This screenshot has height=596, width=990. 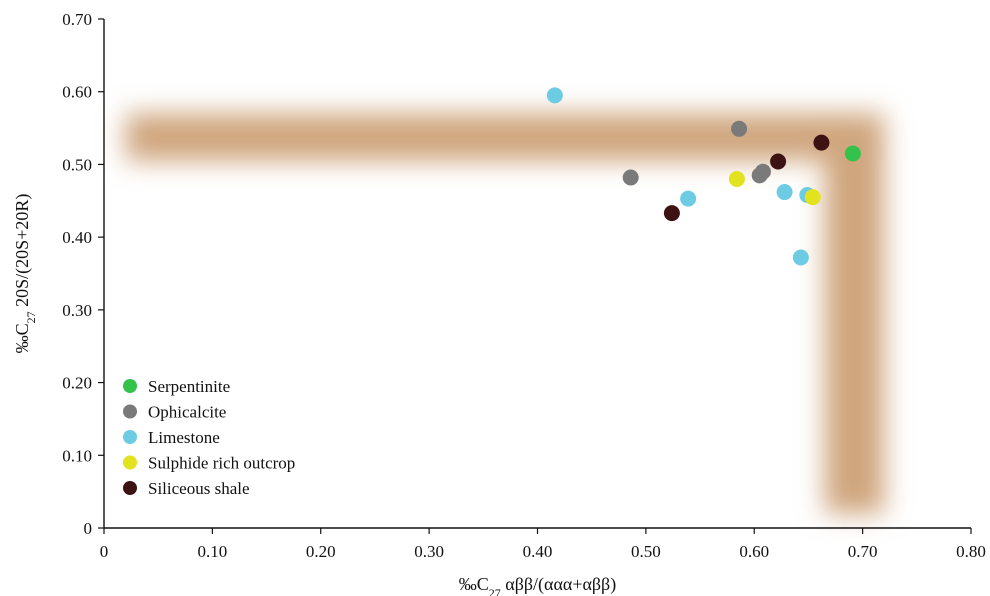 I want to click on y-tick-label: 0.10, so click(x=77, y=455).